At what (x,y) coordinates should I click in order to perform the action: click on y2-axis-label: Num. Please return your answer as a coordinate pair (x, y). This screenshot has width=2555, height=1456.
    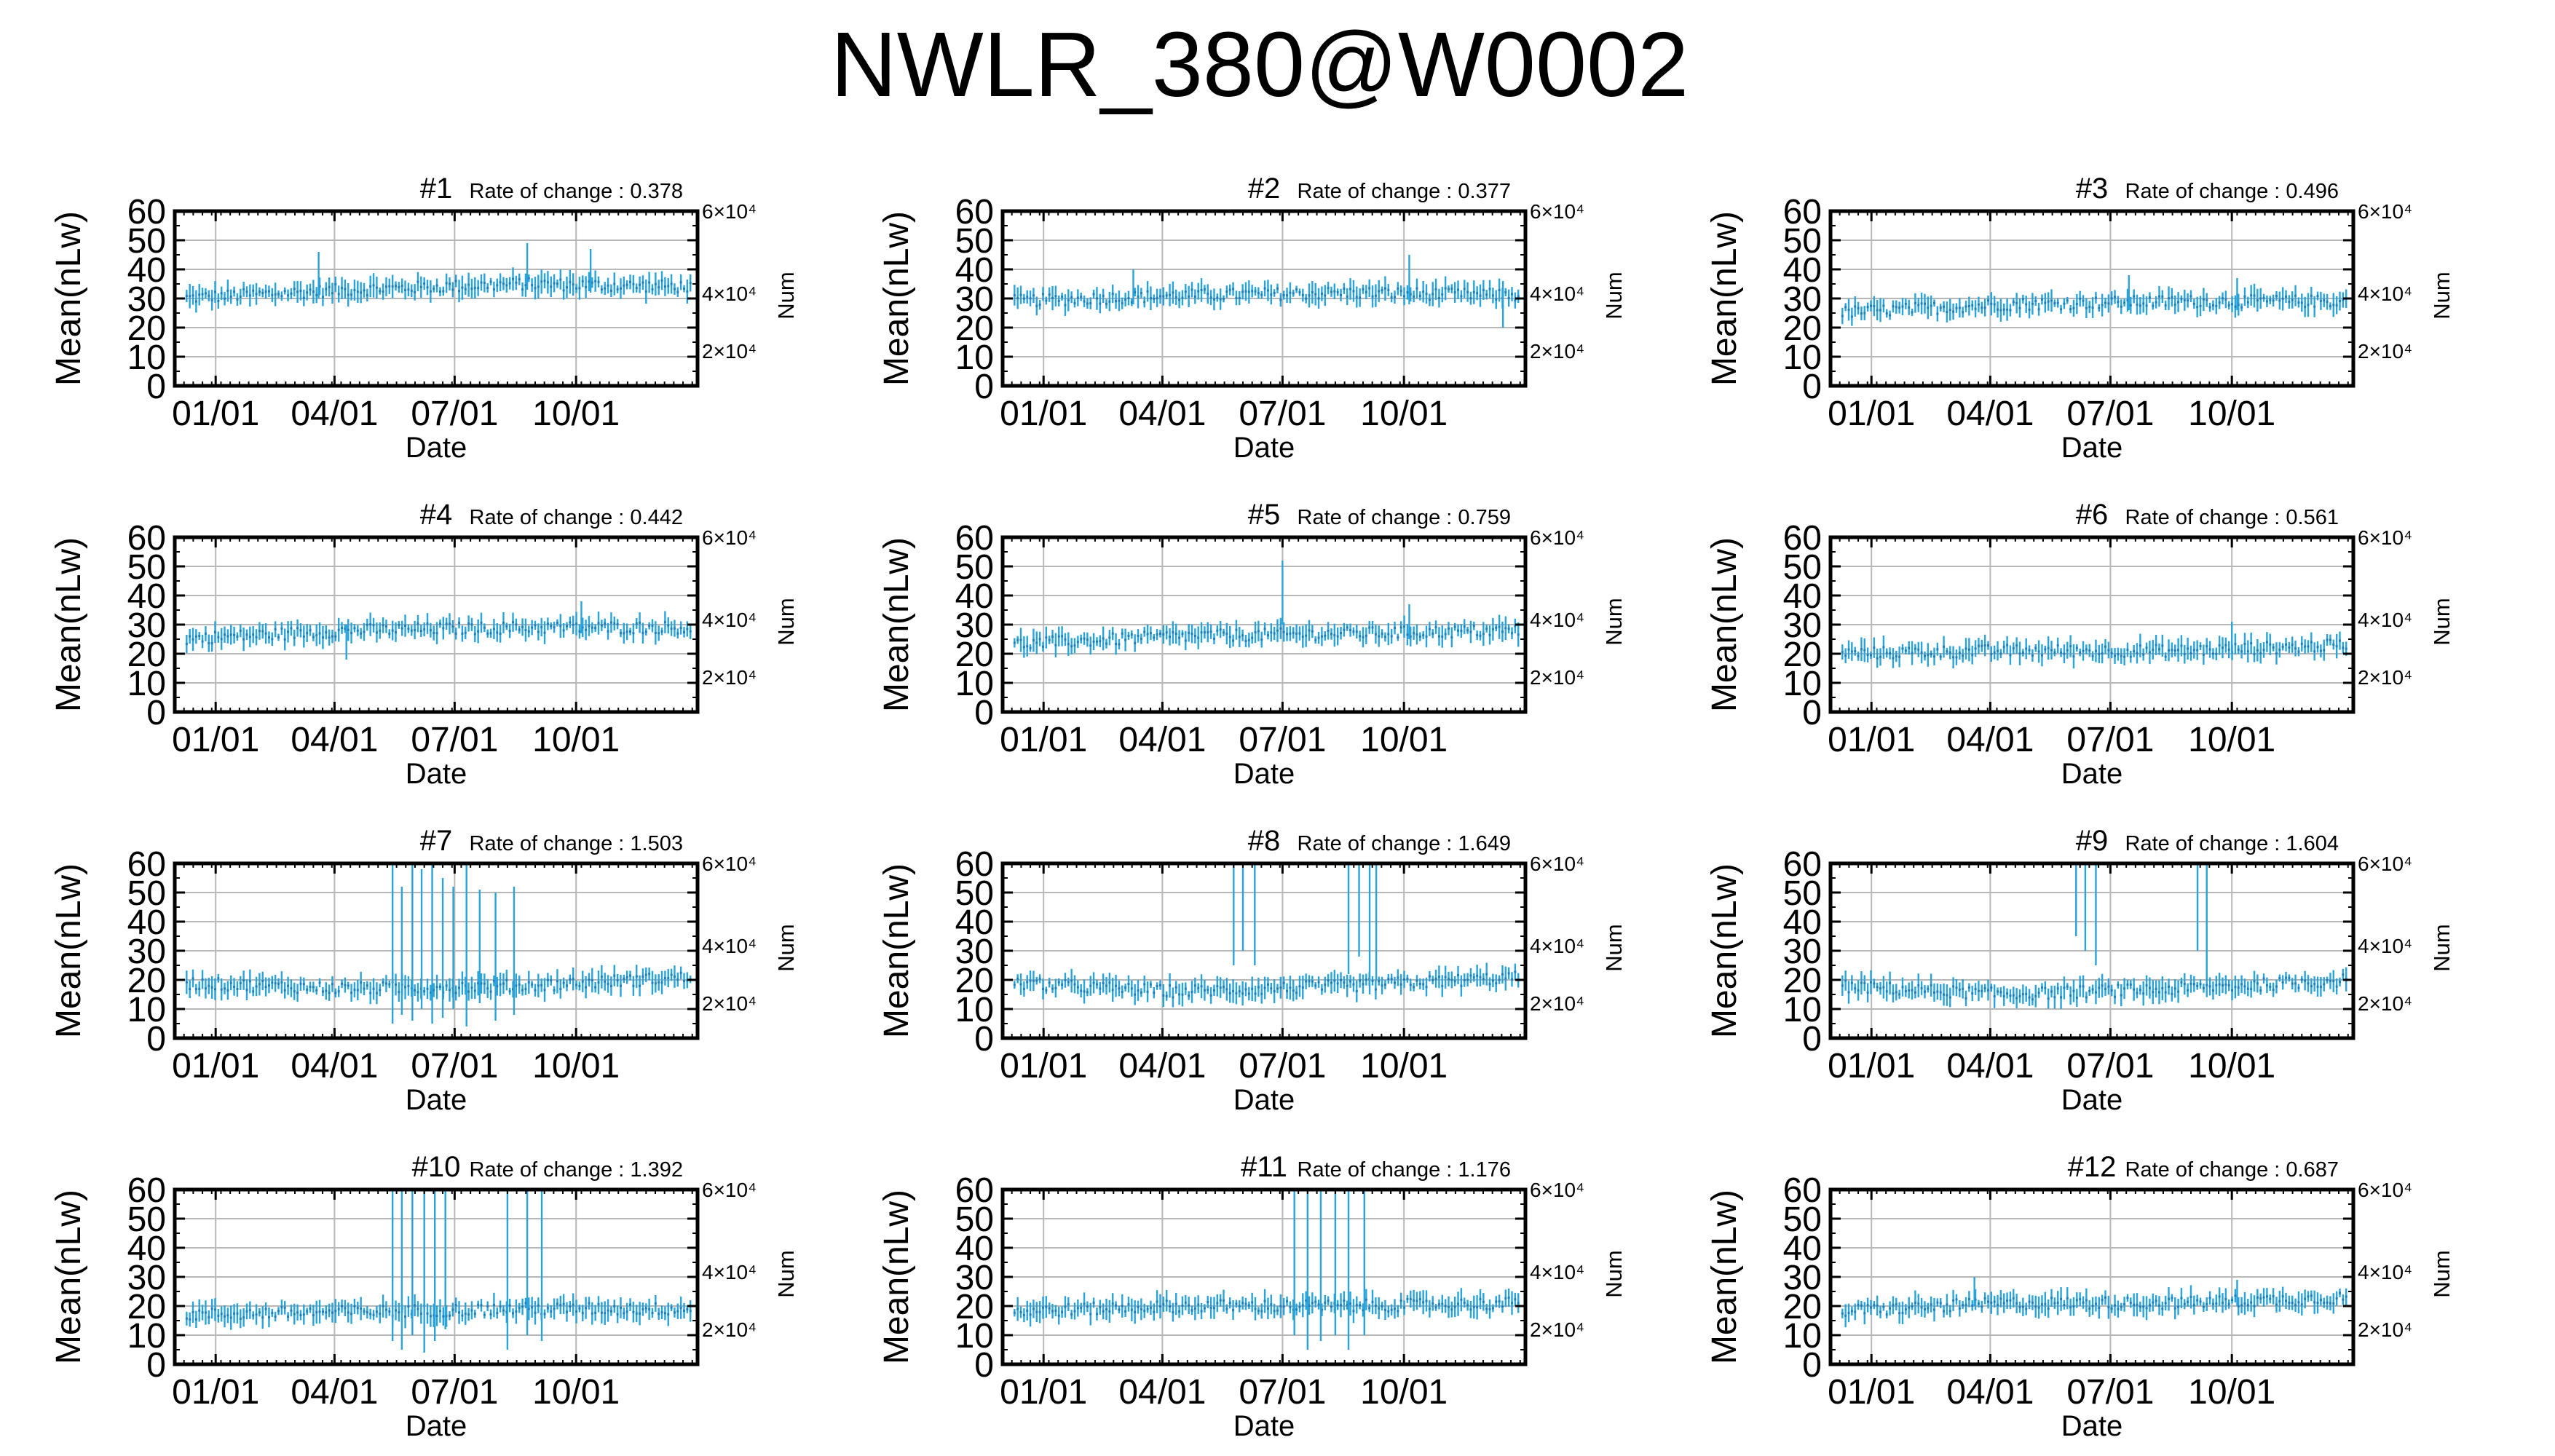
    Looking at the image, I should click on (1614, 947).